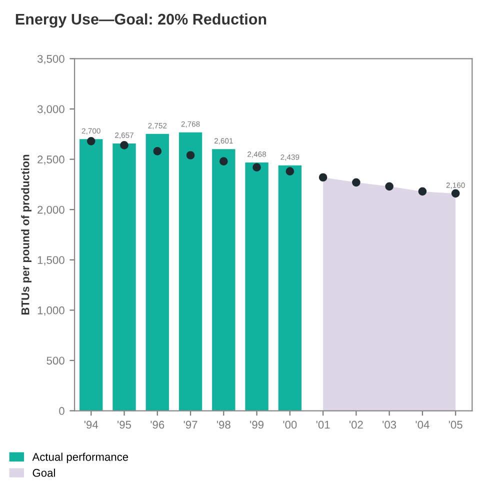 This screenshot has width=497, height=489. What do you see at coordinates (257, 424) in the screenshot?
I see `x-tick-label: '99` at bounding box center [257, 424].